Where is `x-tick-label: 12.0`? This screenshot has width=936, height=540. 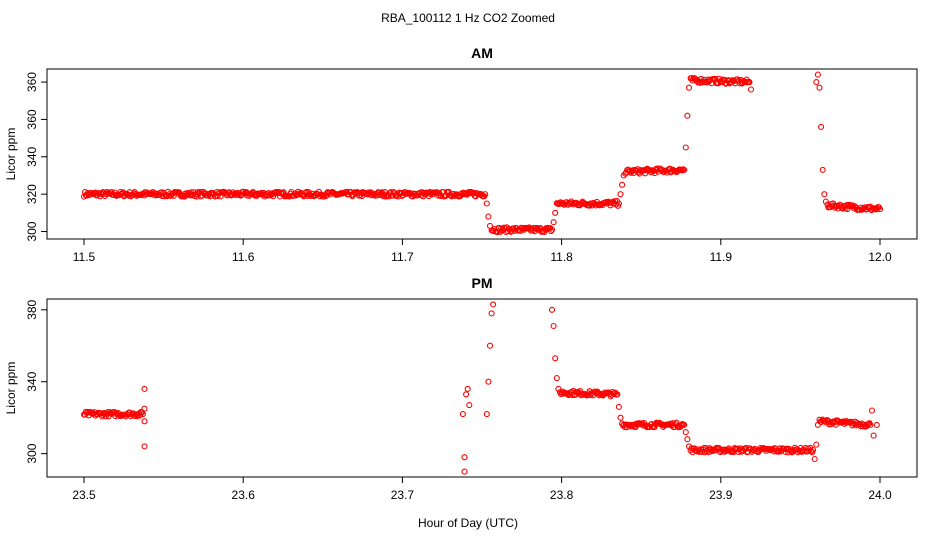 x-tick-label: 12.0 is located at coordinates (880, 257).